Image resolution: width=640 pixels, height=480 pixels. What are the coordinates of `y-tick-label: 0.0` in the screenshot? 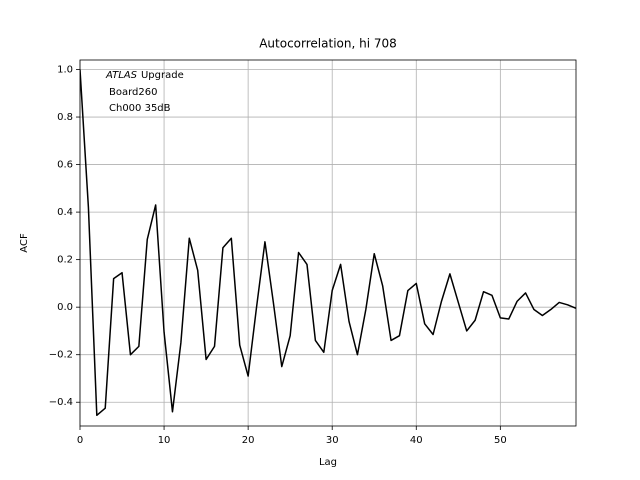 It's located at (65, 307).